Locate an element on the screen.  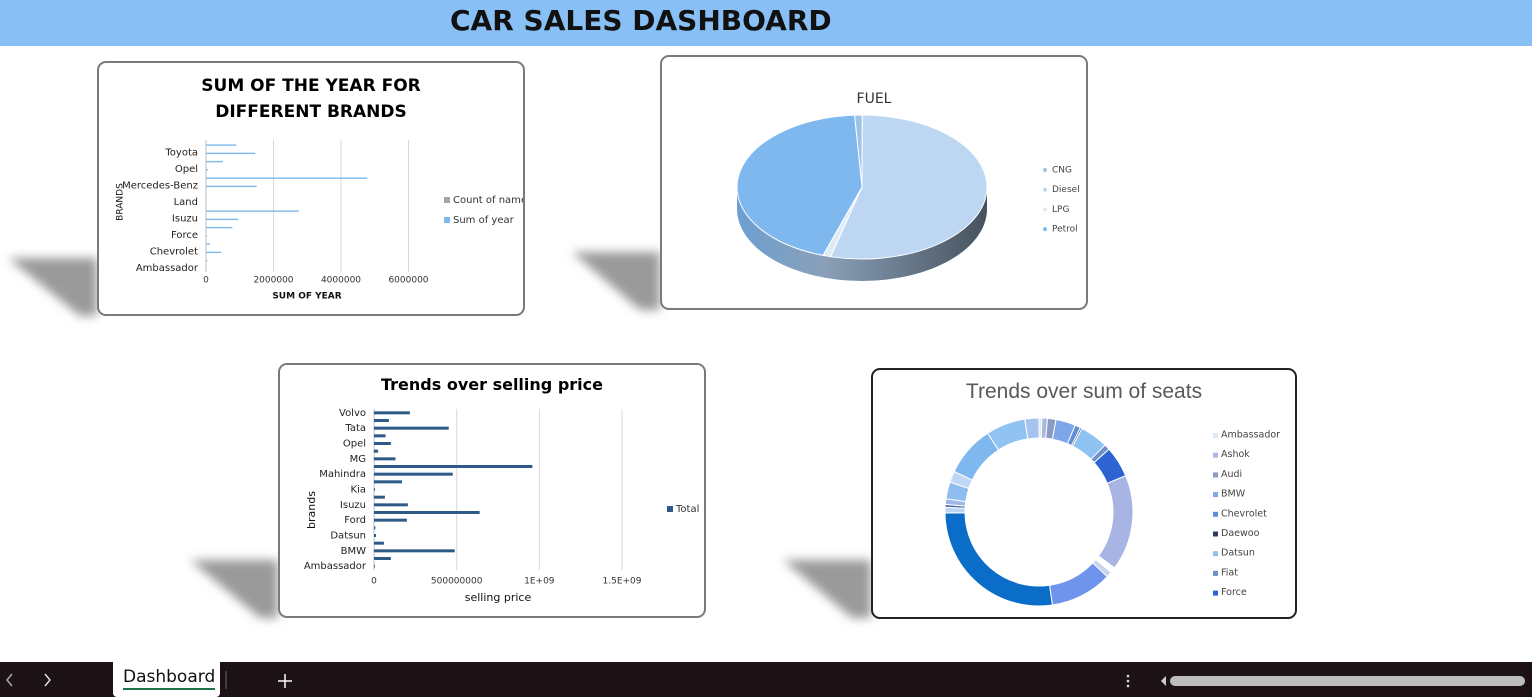
tab-nav is located at coordinates (55, 679).